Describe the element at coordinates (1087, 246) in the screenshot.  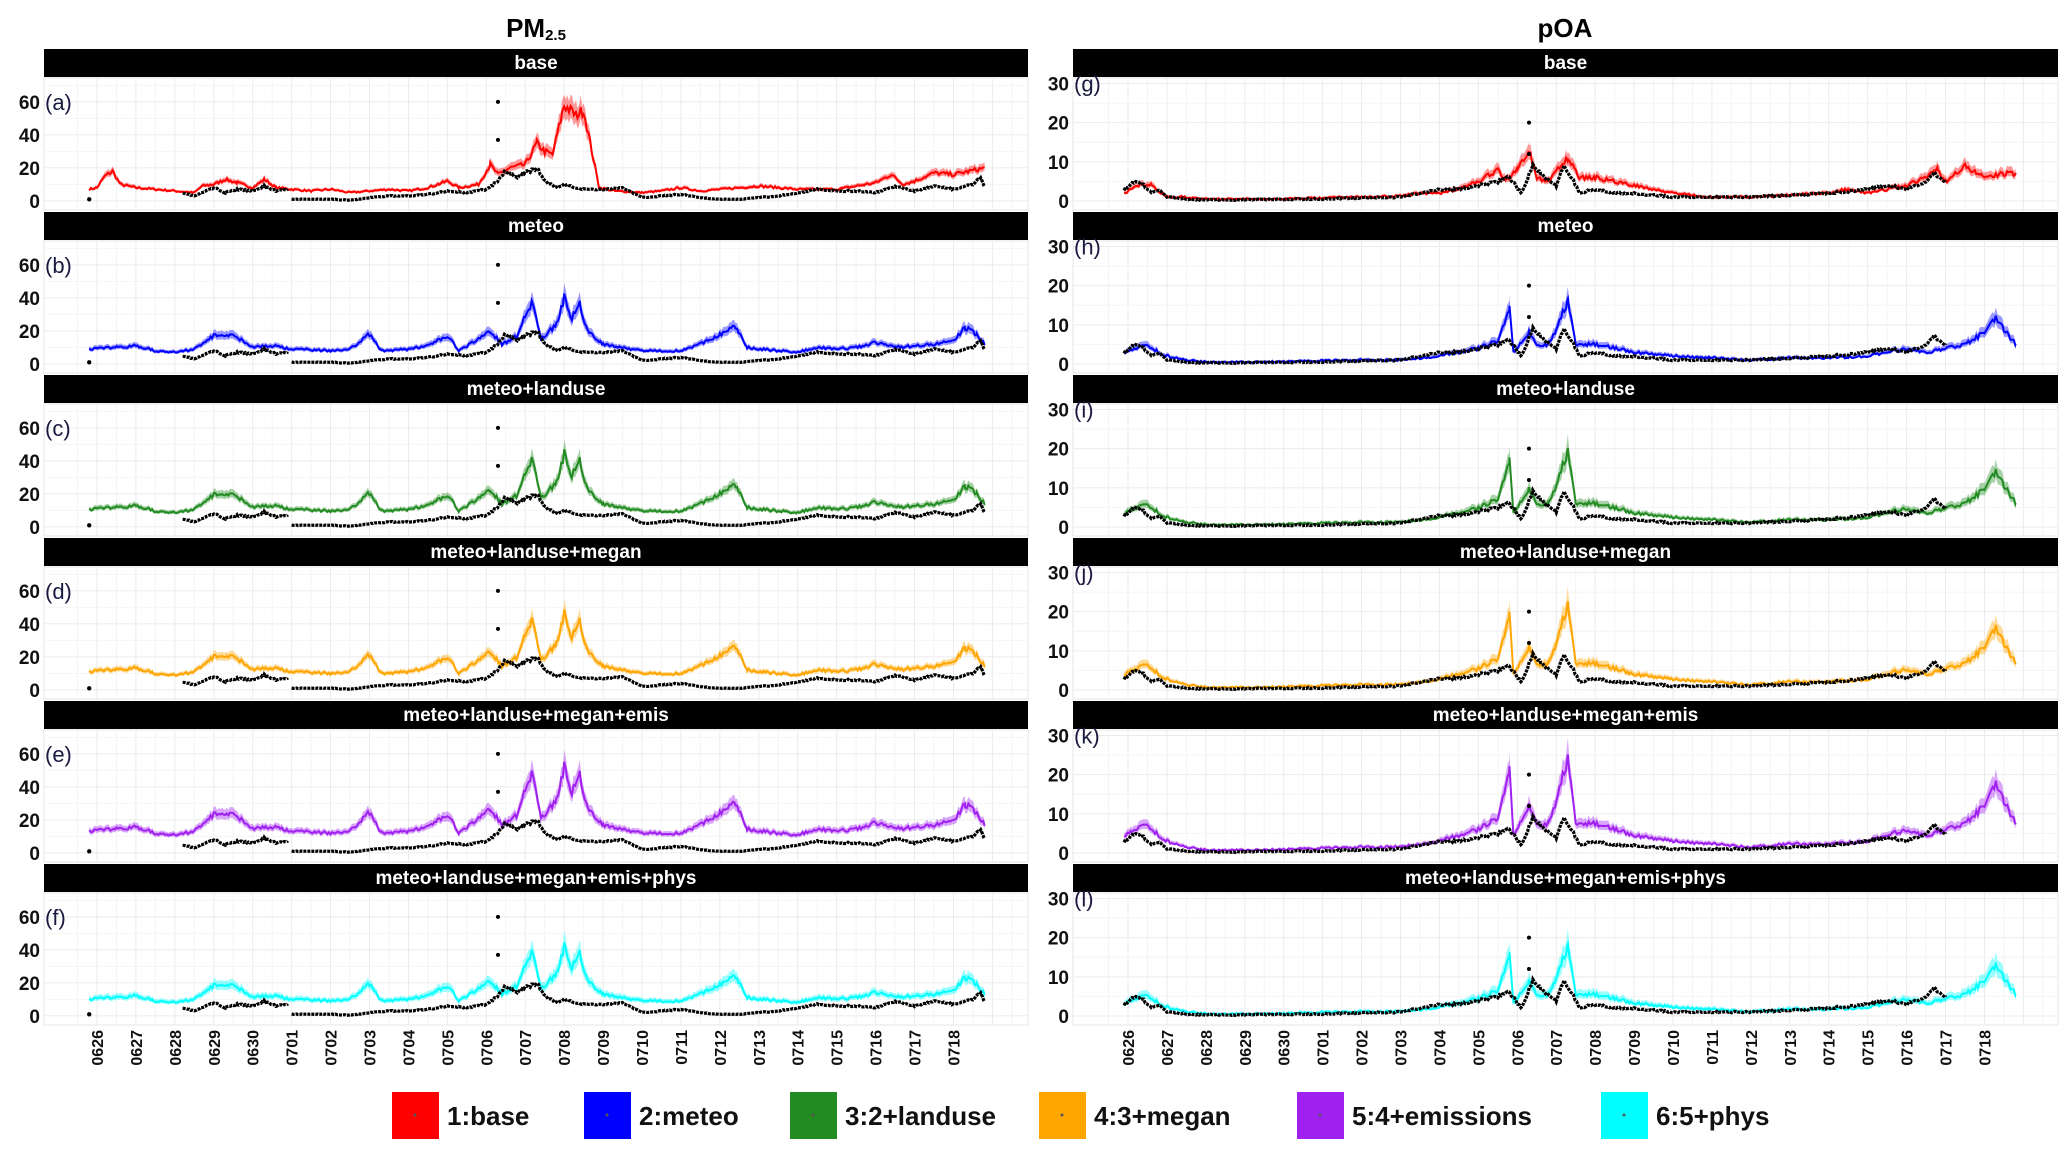
I see `panel-label: (h)` at that location.